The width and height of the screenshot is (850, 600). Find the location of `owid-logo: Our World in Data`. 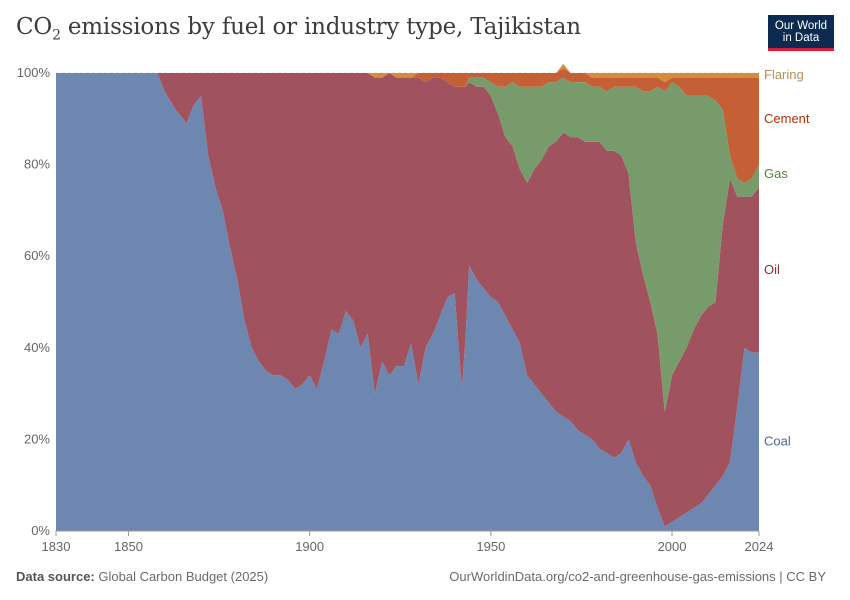

owid-logo: Our World in Data is located at coordinates (801, 33).